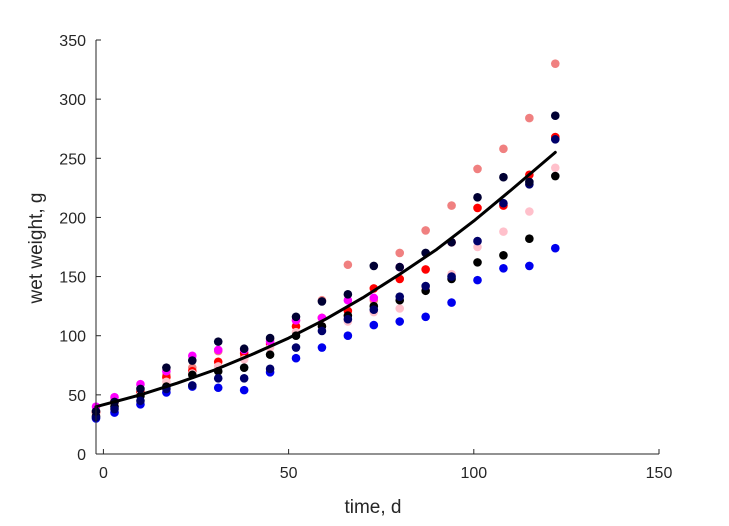 The image size is (729, 526). Describe the element at coordinates (72, 218) in the screenshot. I see `y-tick-label: 200` at that location.